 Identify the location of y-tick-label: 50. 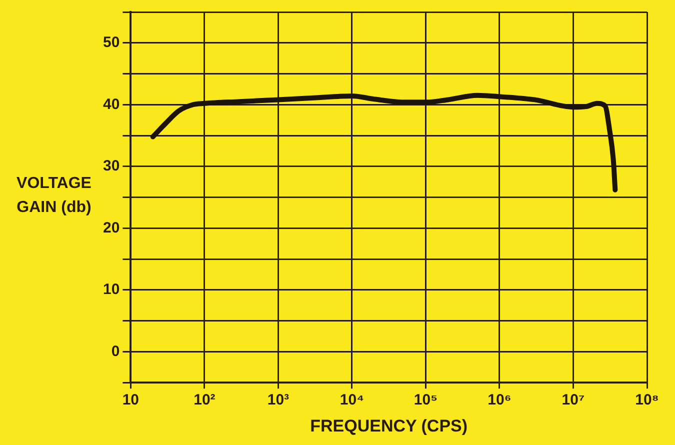
(111, 43).